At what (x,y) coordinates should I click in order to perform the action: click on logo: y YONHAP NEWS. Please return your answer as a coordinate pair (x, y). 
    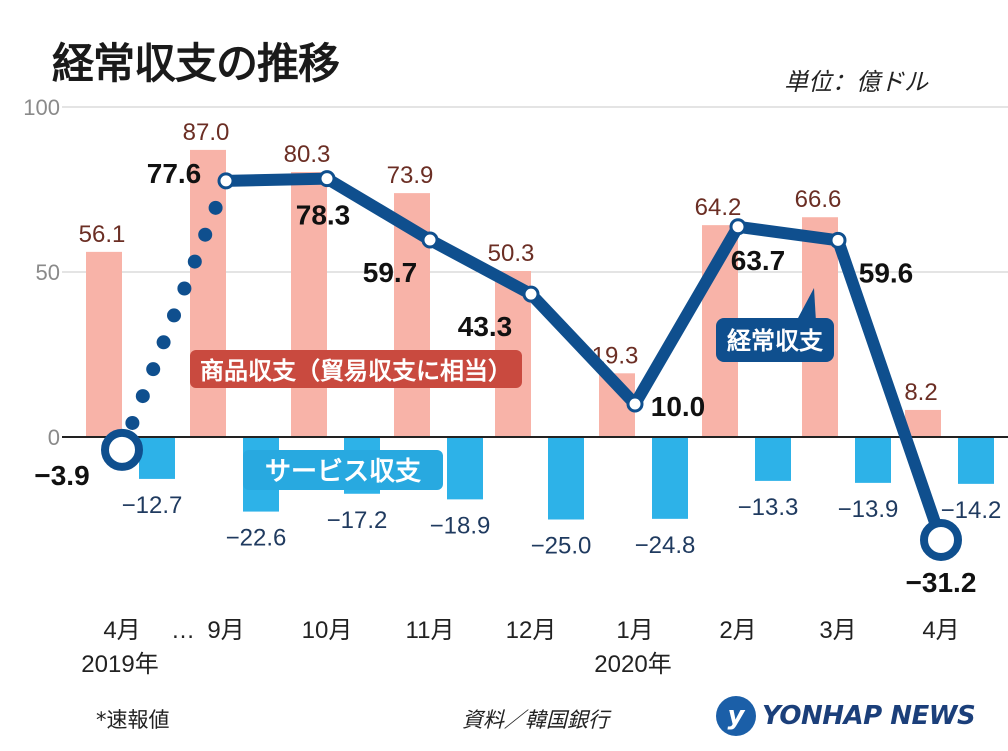
    Looking at the image, I should click on (846, 716).